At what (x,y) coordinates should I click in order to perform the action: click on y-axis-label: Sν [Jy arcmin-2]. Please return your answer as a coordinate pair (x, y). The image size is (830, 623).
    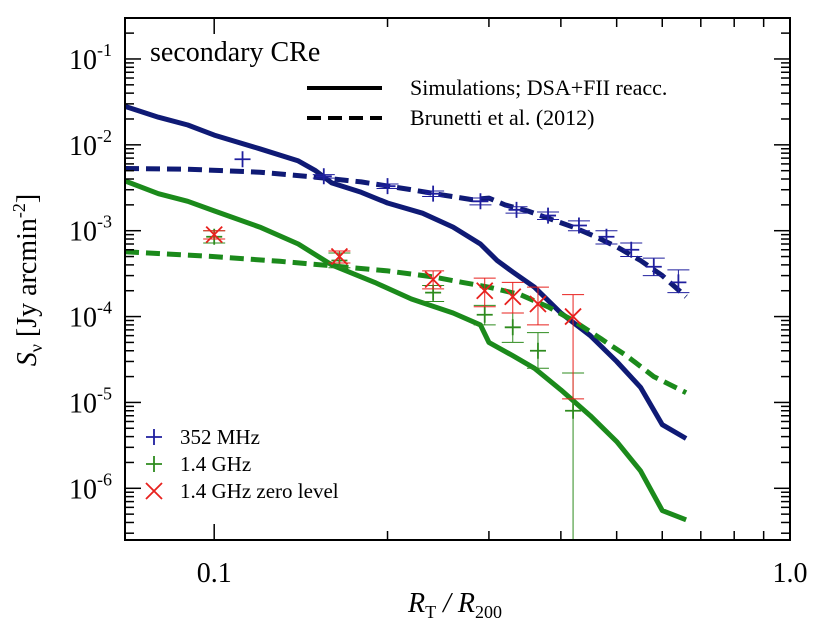
    Looking at the image, I should click on (27, 280).